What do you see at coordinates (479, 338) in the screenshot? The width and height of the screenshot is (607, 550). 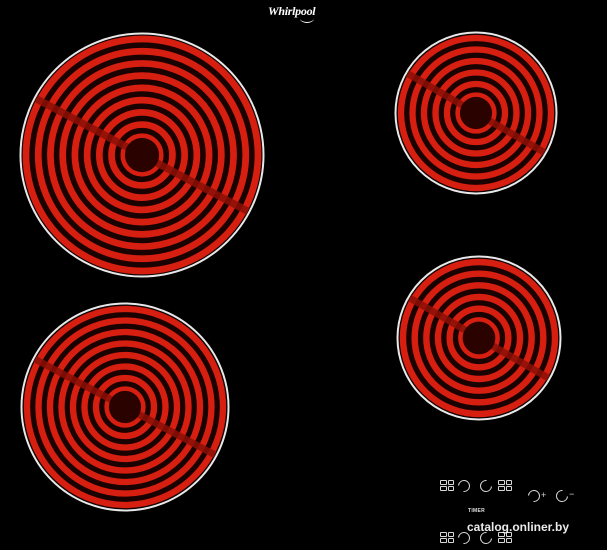 I see `cooking-zone-front-right` at bounding box center [479, 338].